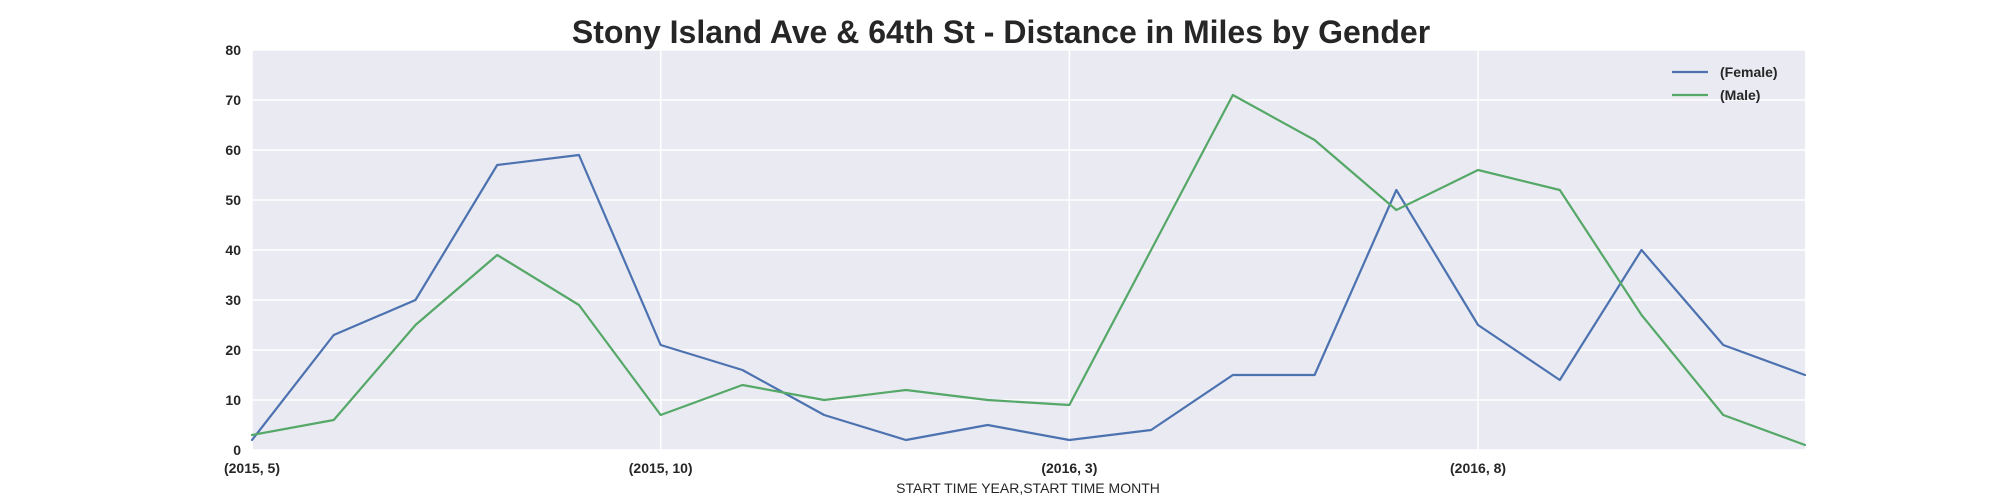 Image resolution: width=2000 pixels, height=500 pixels. I want to click on y-tick-label: 70, so click(233, 100).